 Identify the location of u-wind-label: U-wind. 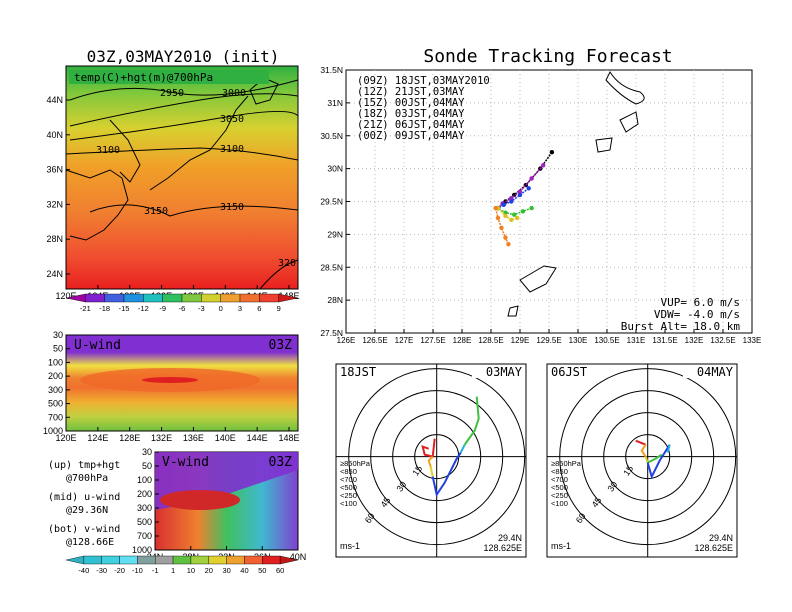
(97, 345).